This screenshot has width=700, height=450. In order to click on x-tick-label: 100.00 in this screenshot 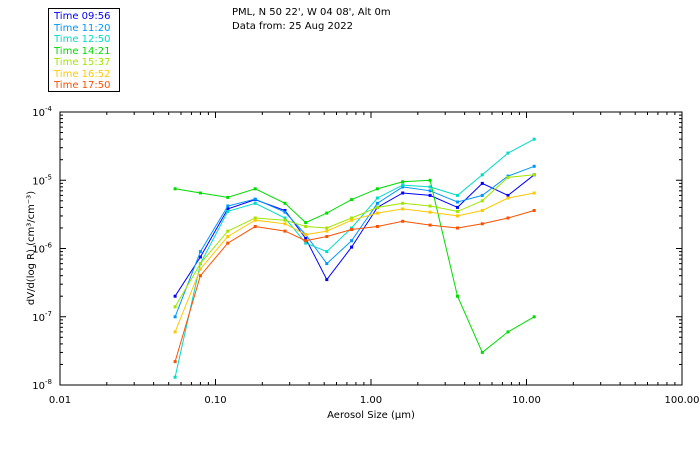, I will do `click(682, 400)`.